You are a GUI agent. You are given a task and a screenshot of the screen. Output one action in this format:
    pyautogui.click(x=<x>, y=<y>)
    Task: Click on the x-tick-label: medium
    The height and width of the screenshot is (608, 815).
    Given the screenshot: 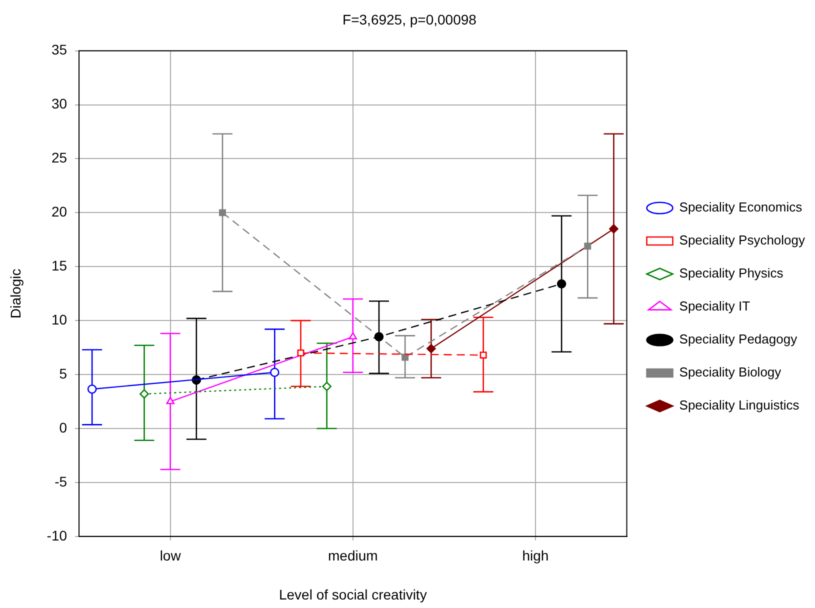 What is the action you would take?
    pyautogui.click(x=353, y=556)
    